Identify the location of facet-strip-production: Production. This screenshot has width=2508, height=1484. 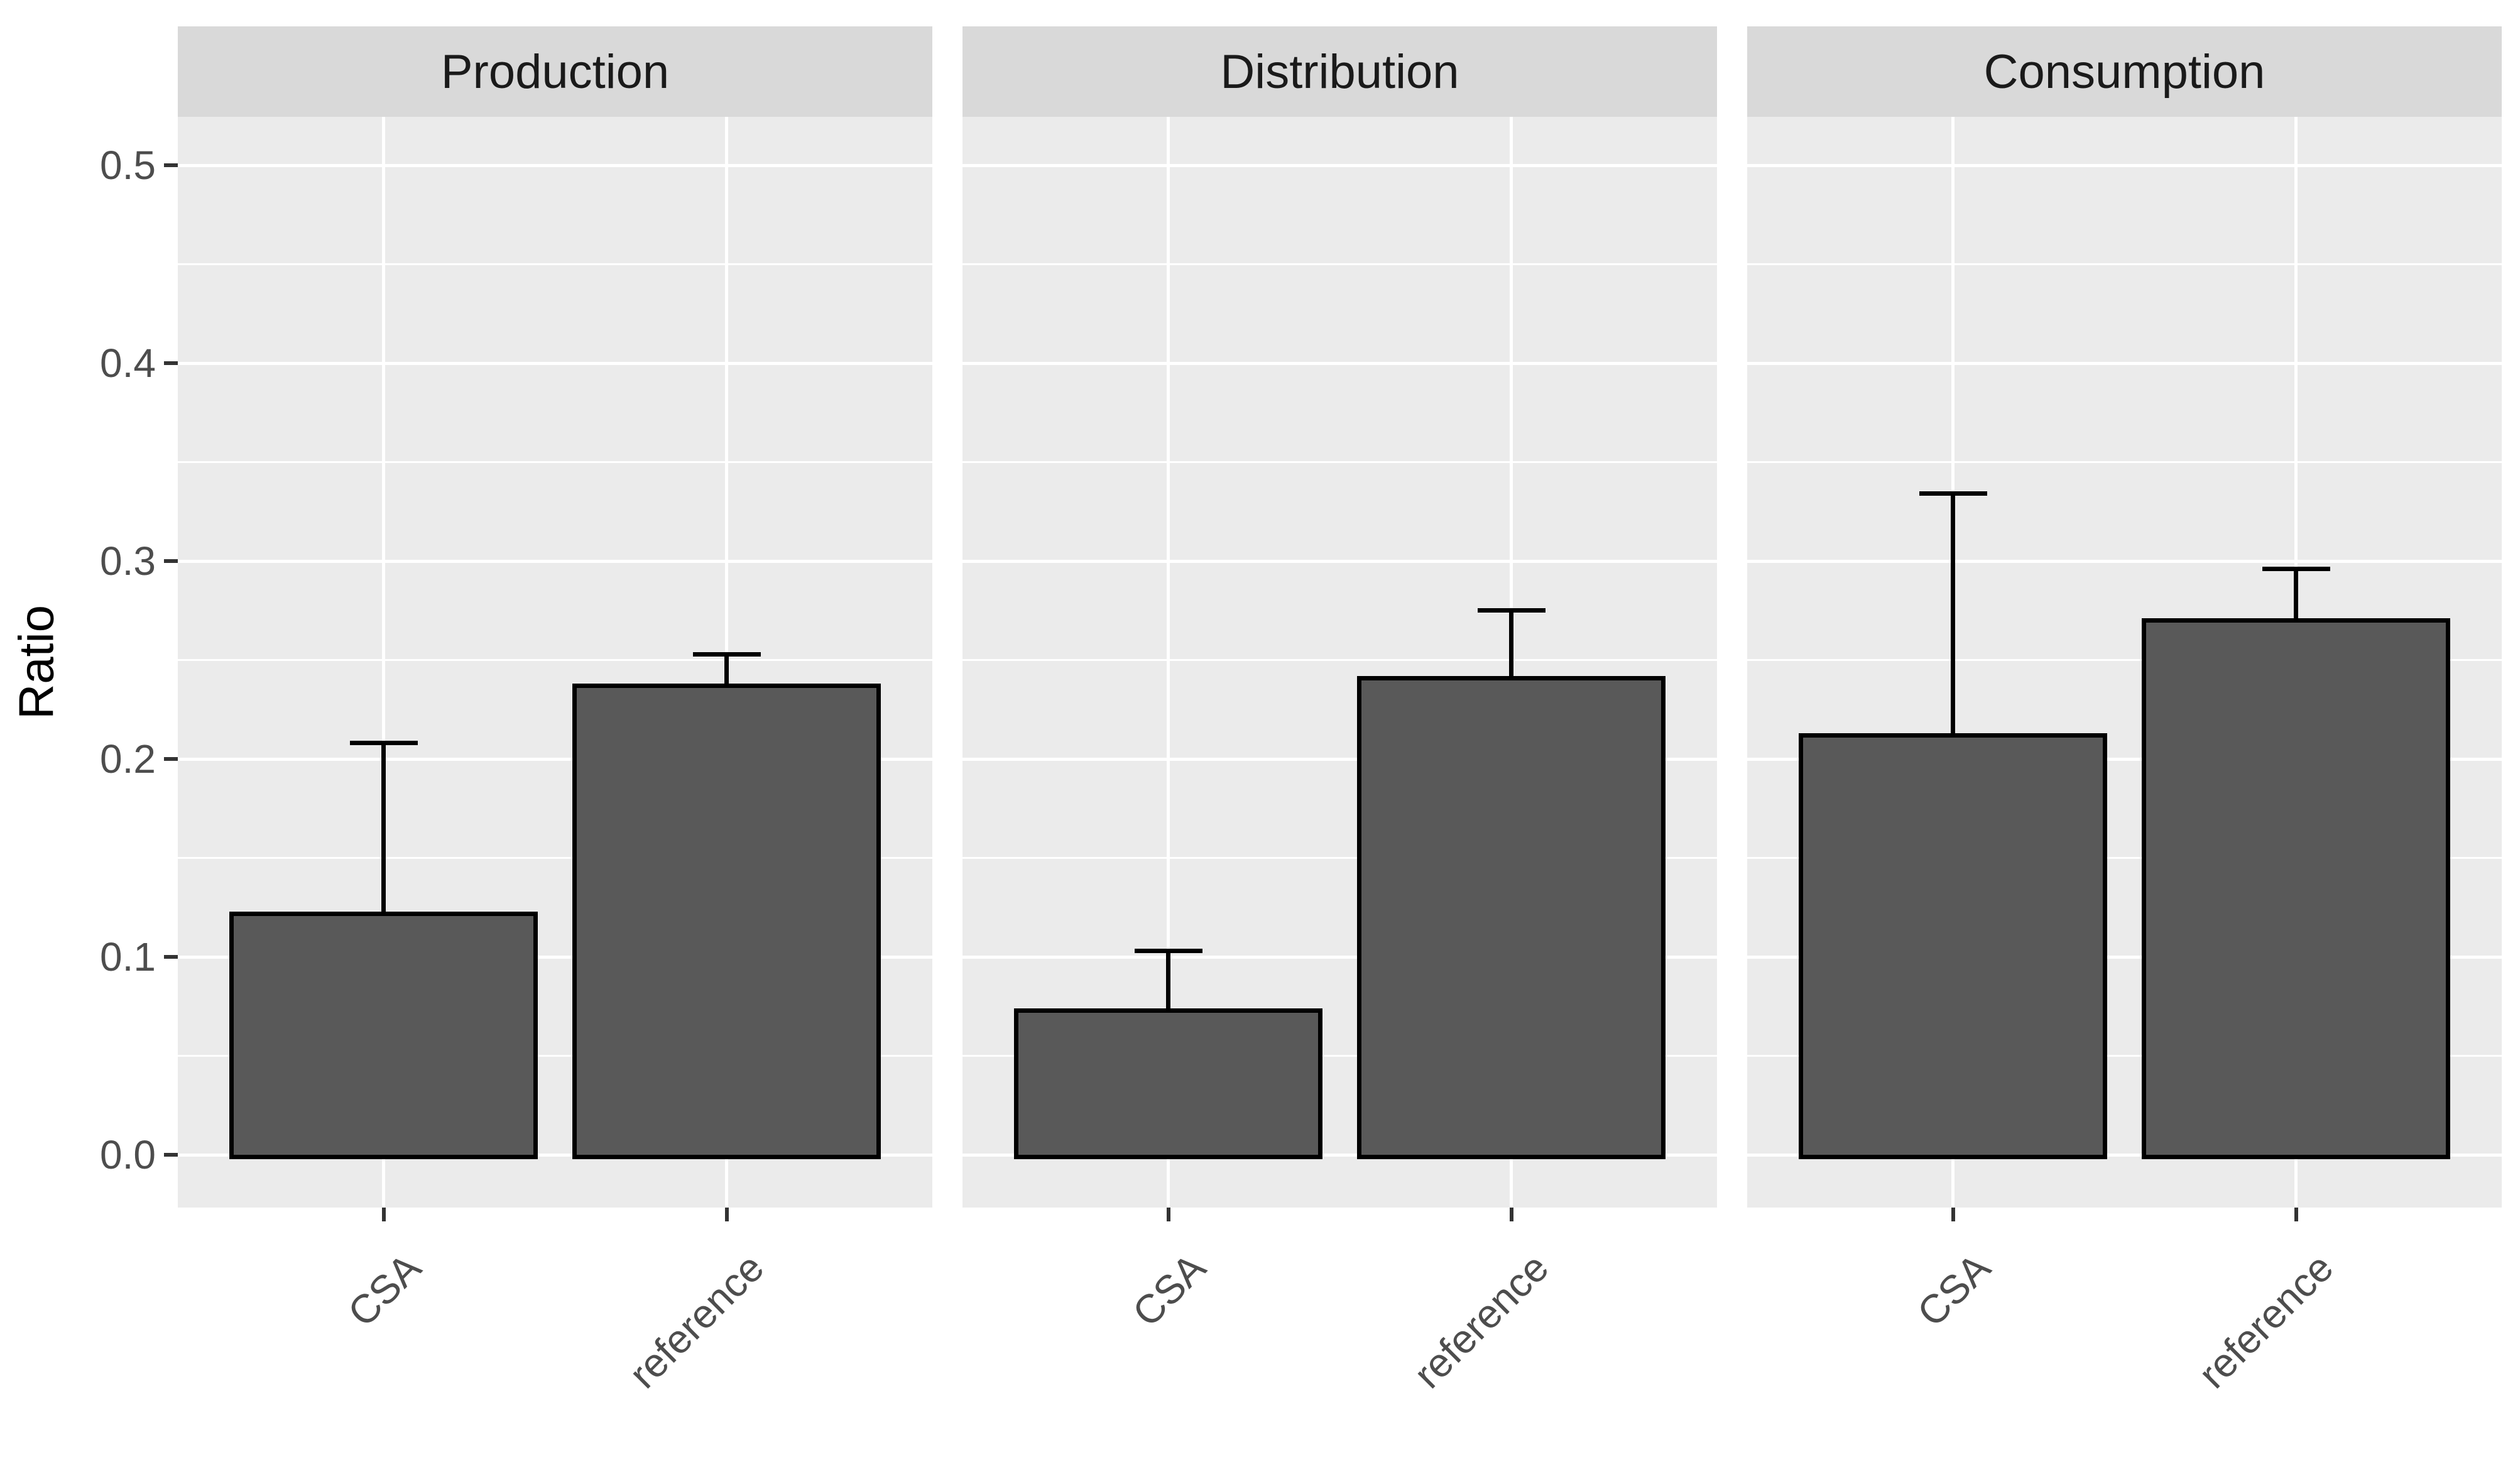
(555, 71).